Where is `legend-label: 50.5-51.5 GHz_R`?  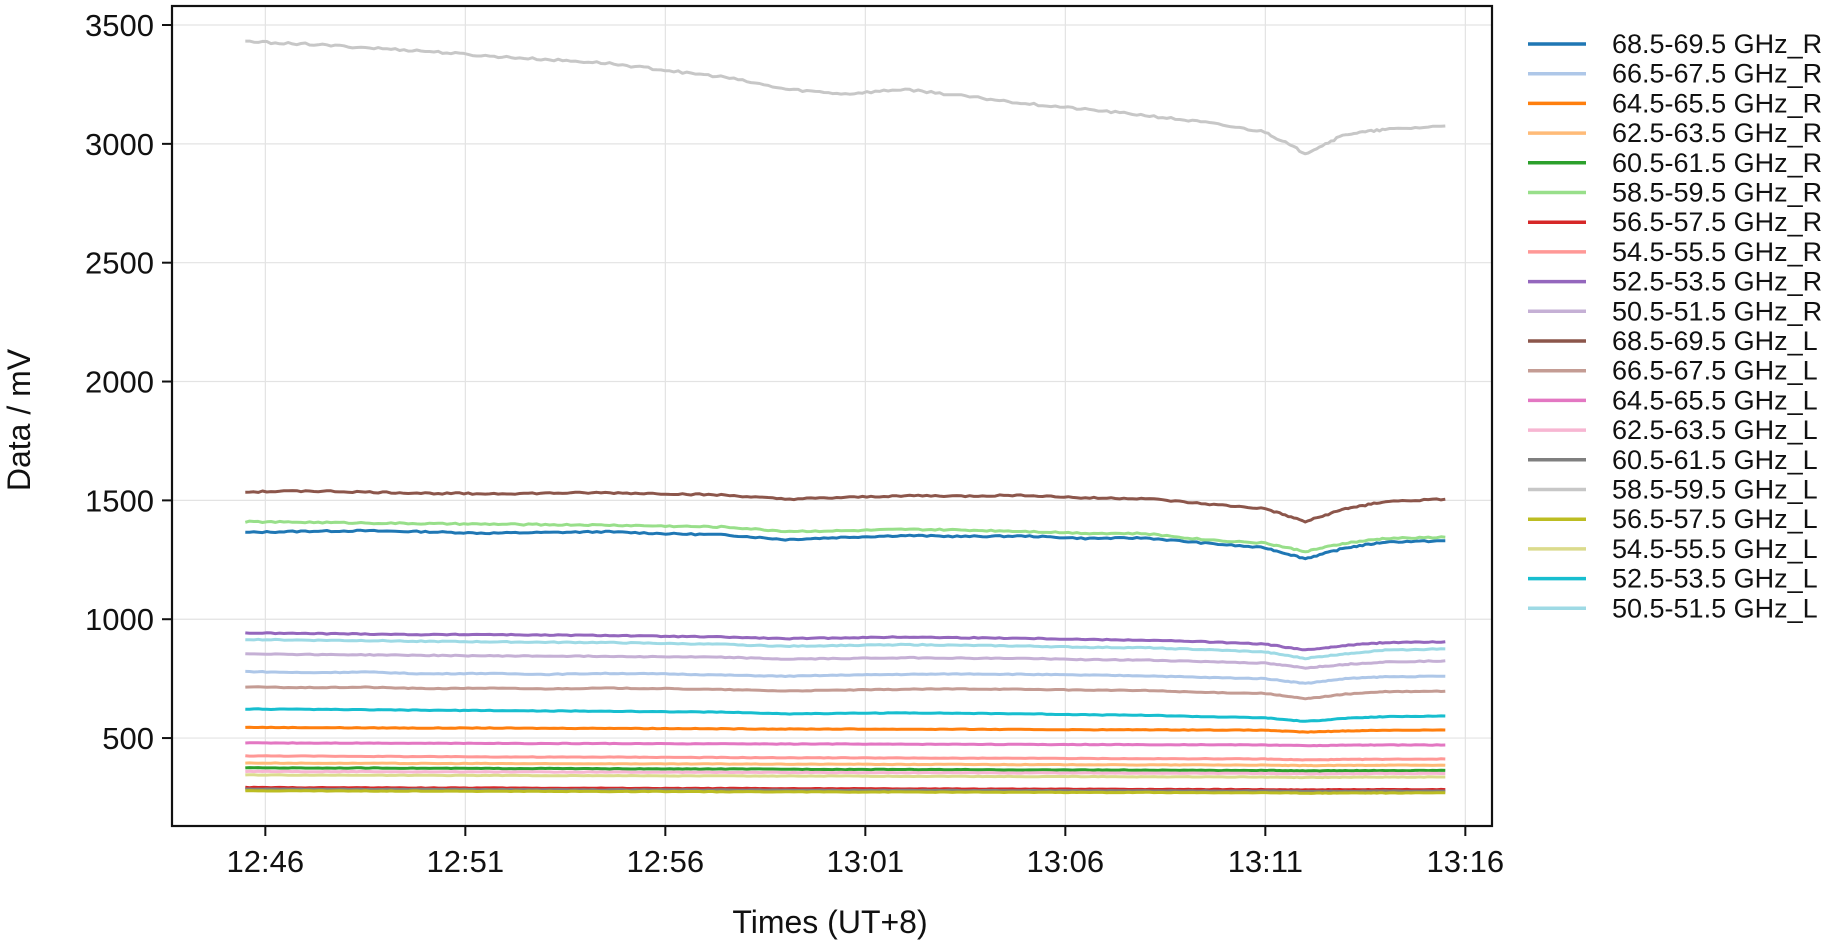 legend-label: 50.5-51.5 GHz_R is located at coordinates (1717, 311).